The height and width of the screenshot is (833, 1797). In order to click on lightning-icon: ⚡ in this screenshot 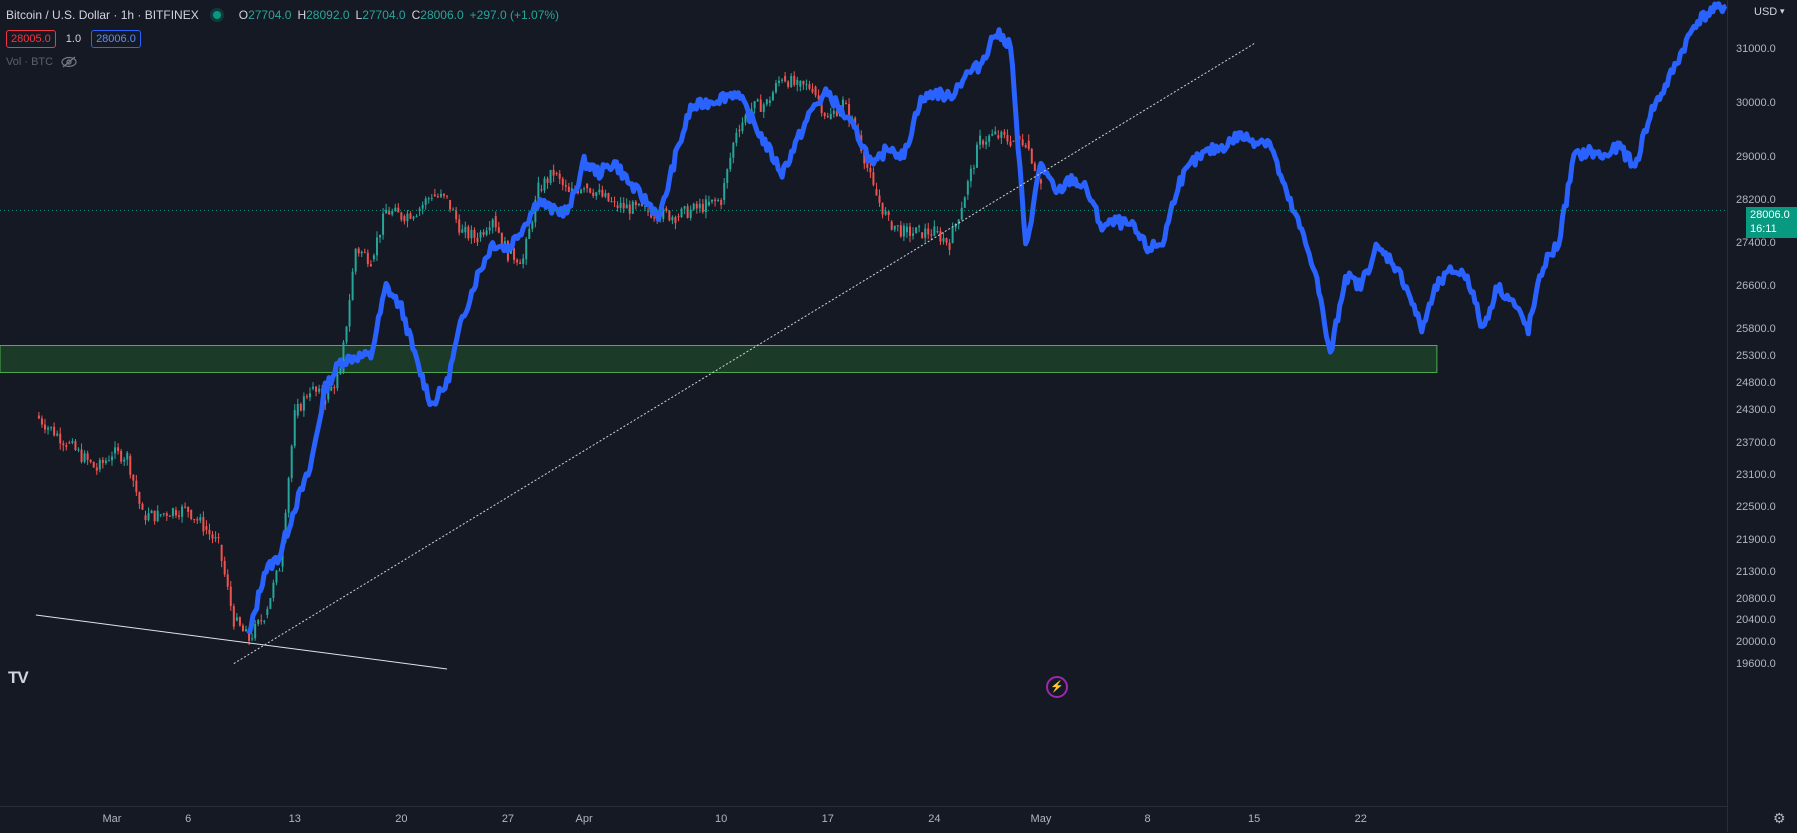, I will do `click(1057, 687)`.